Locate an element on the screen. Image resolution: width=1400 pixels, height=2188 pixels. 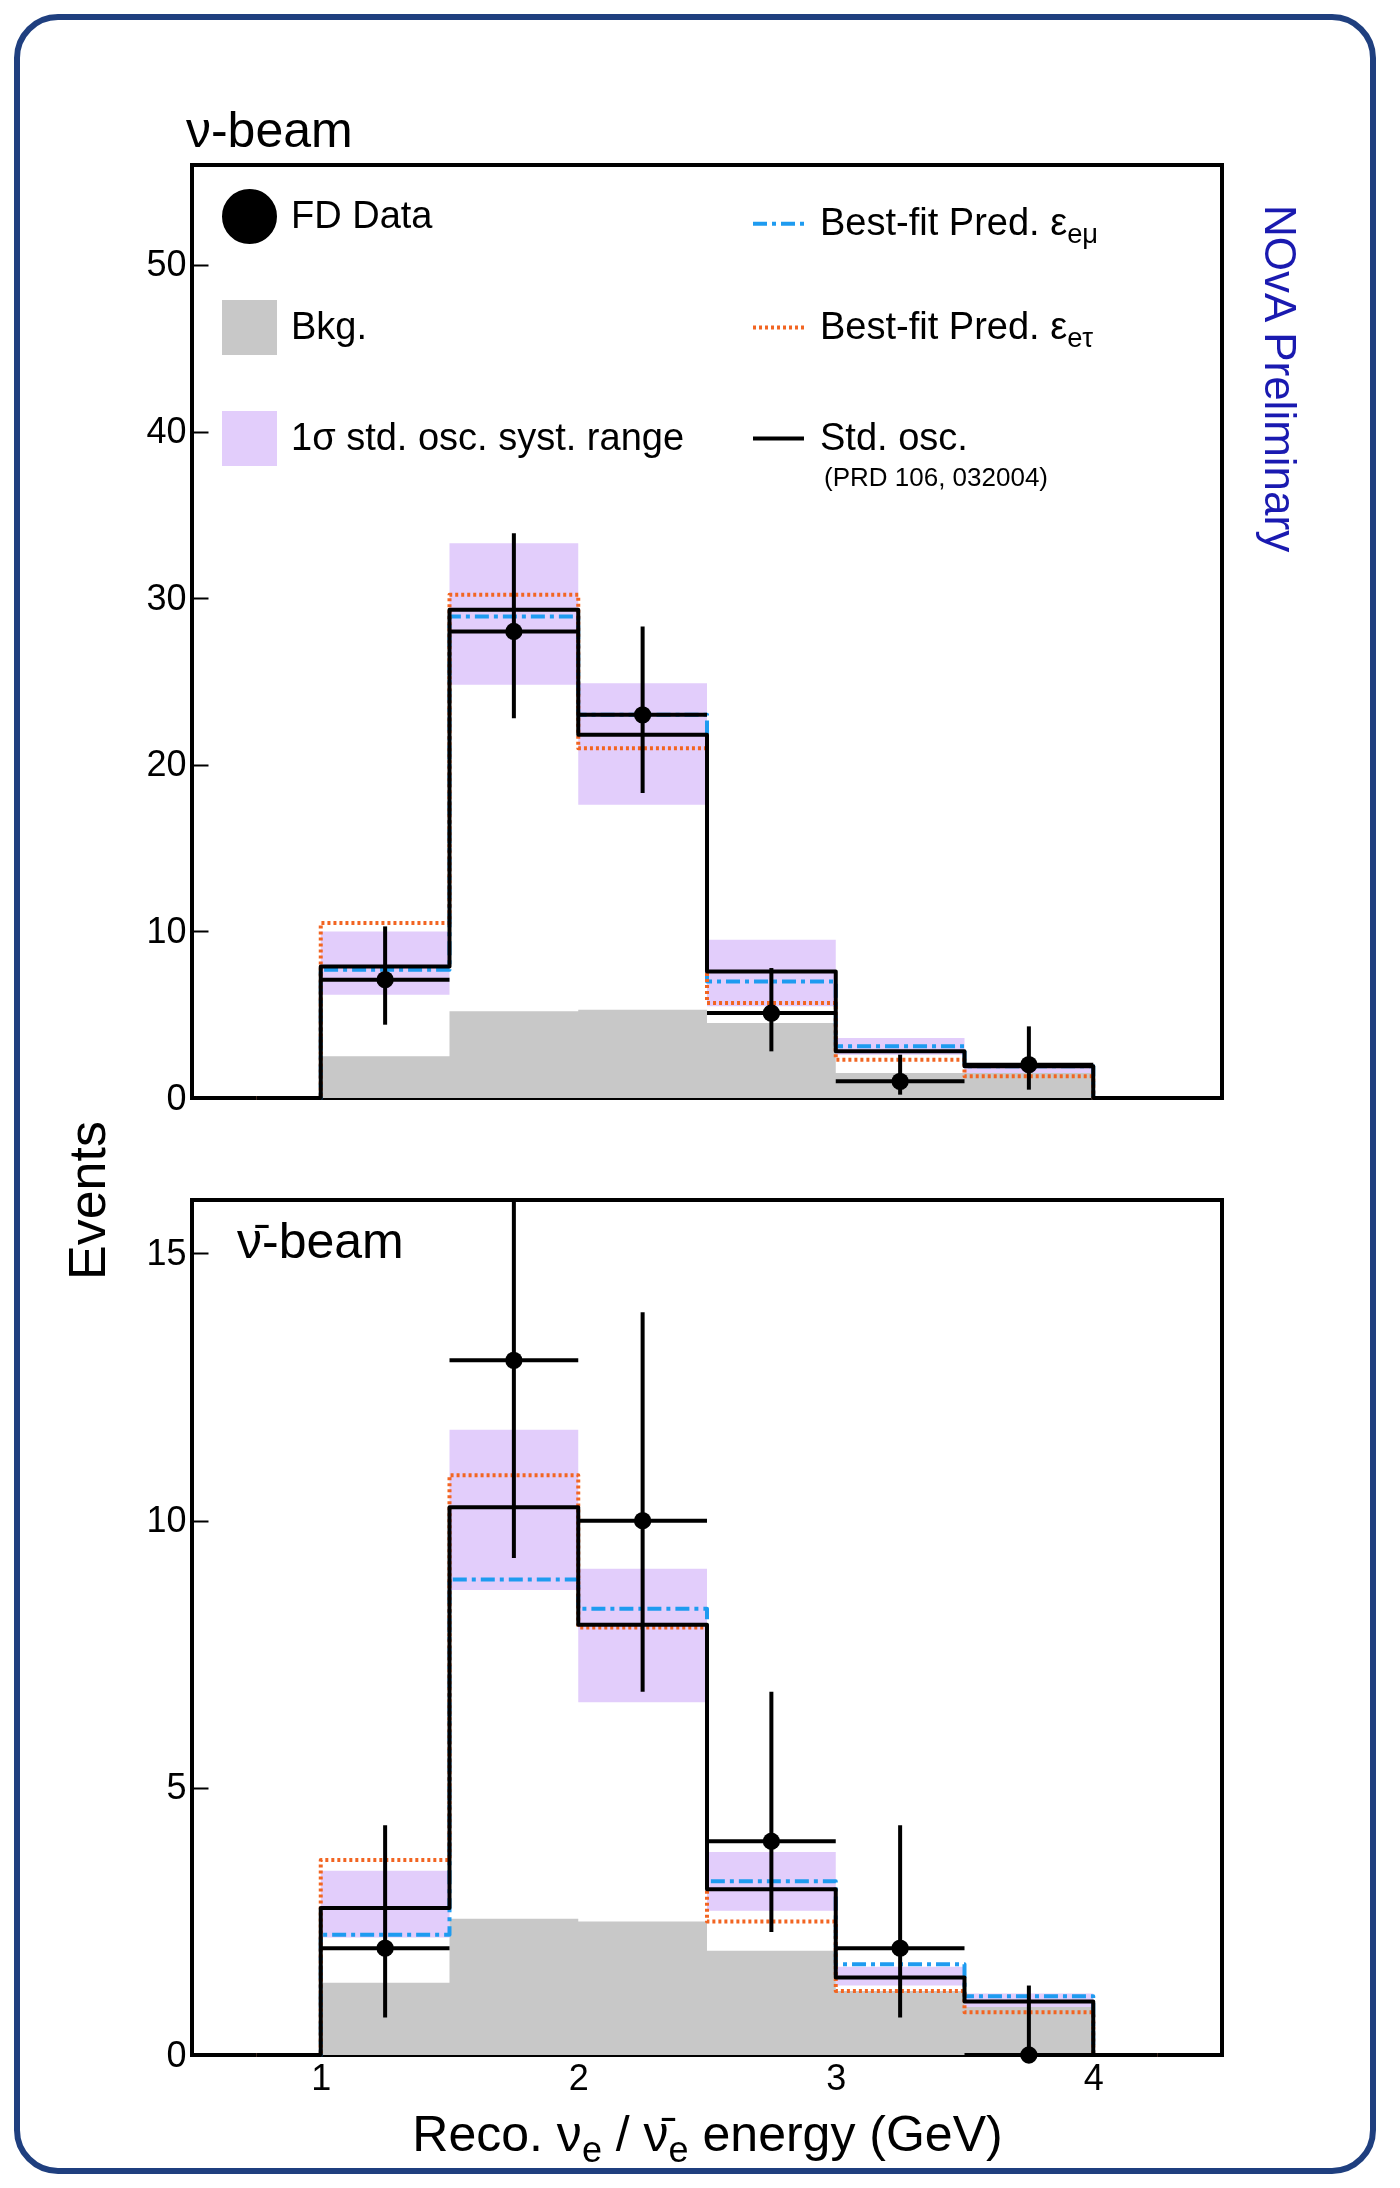
legend-label: Bkg. is located at coordinates (329, 325).